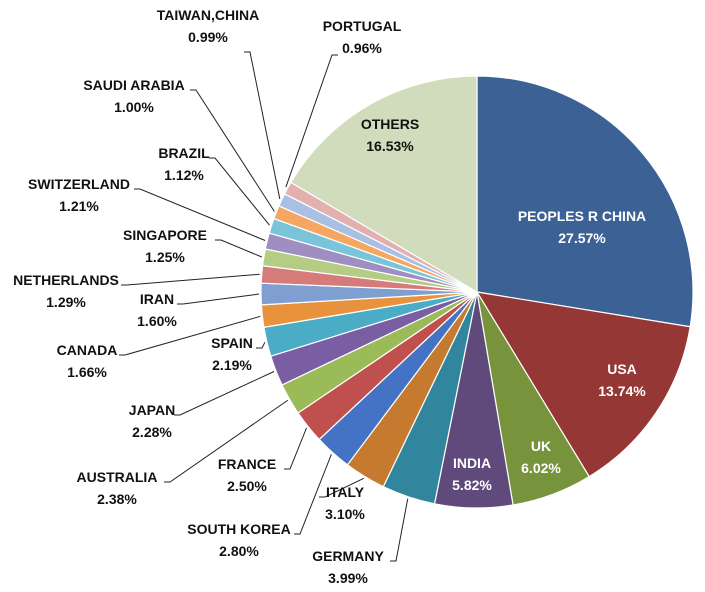 Image resolution: width=705 pixels, height=592 pixels. I want to click on label-uk: UK 6.02%, so click(541, 457).